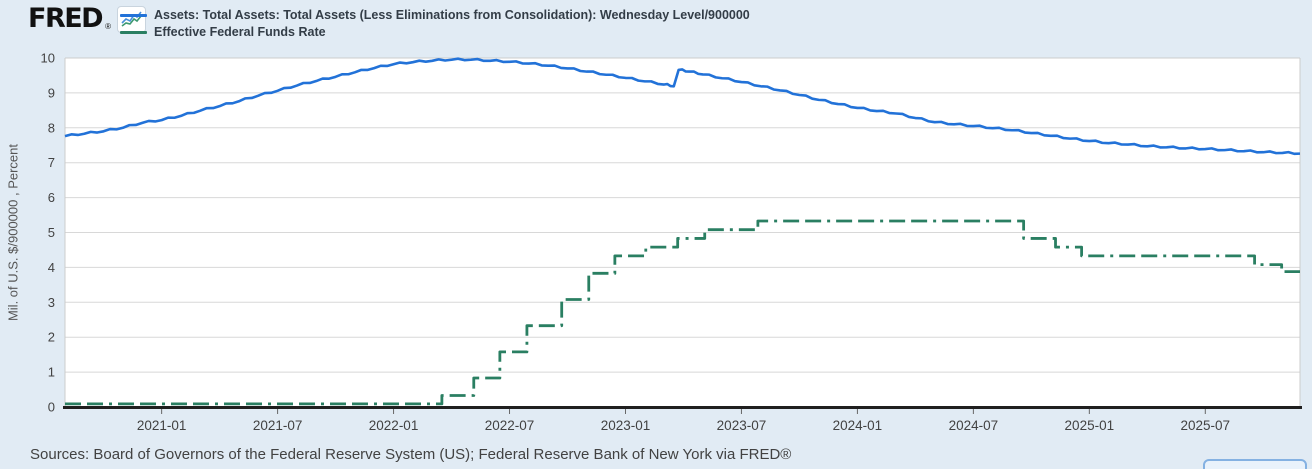 The image size is (1312, 469). Describe the element at coordinates (162, 425) in the screenshot. I see `x-tick-label: 2021-01` at that location.